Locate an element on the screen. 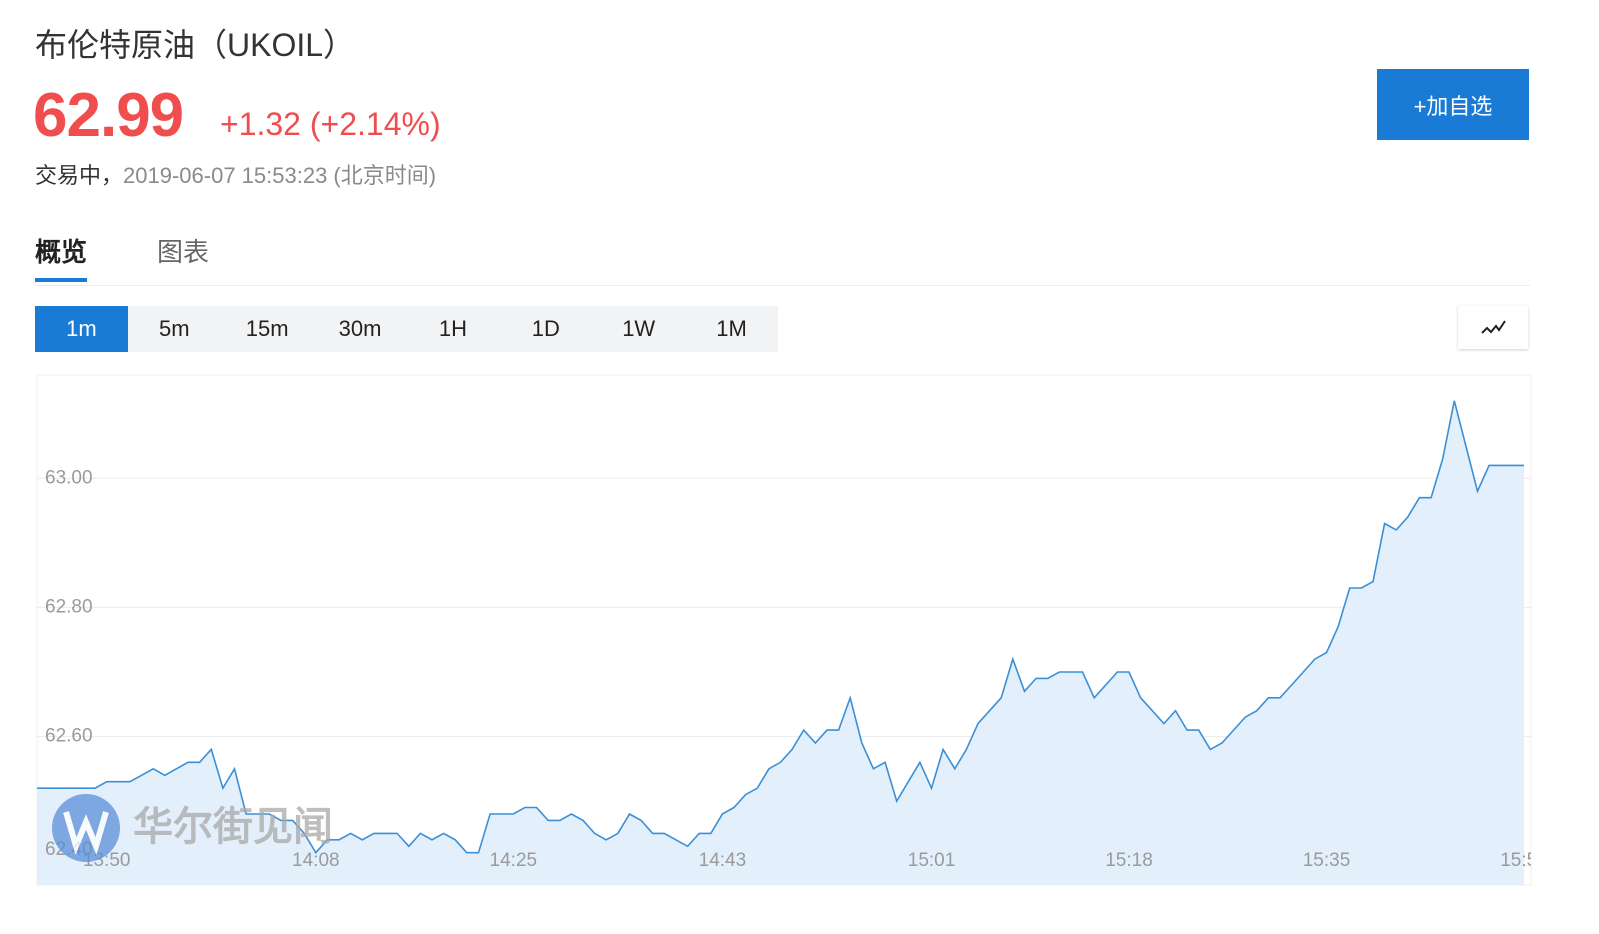 This screenshot has width=1599, height=934. status: 交易中，2019-06-07 15:53:23 (北京时间) is located at coordinates (235, 174).